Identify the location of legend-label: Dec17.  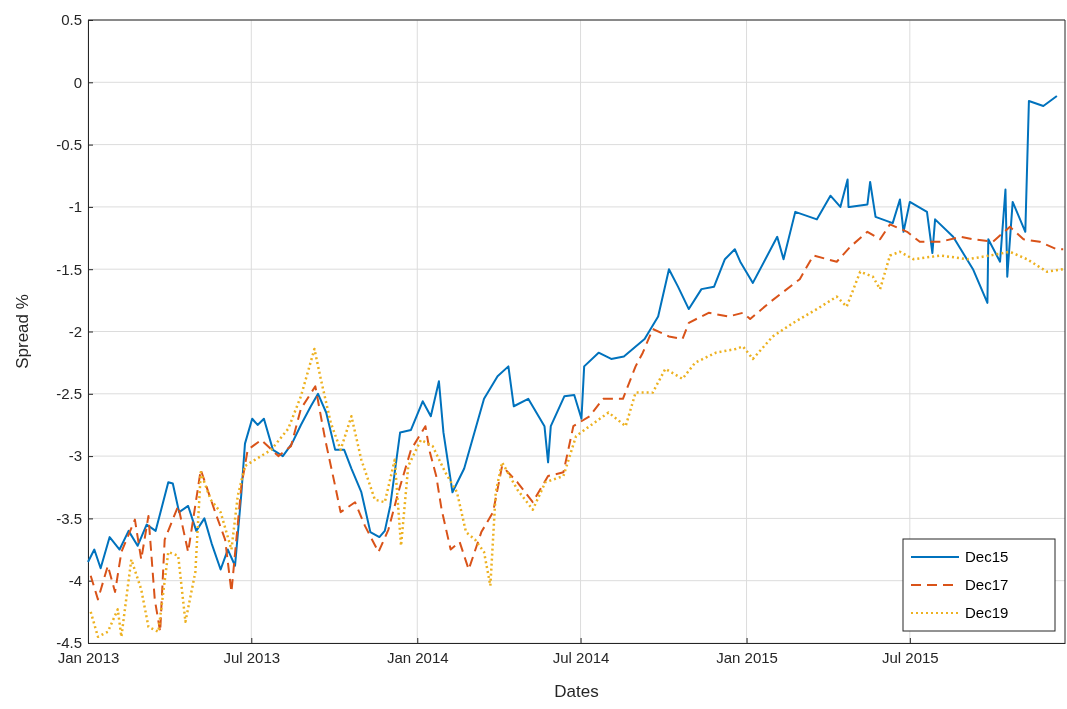
(987, 584).